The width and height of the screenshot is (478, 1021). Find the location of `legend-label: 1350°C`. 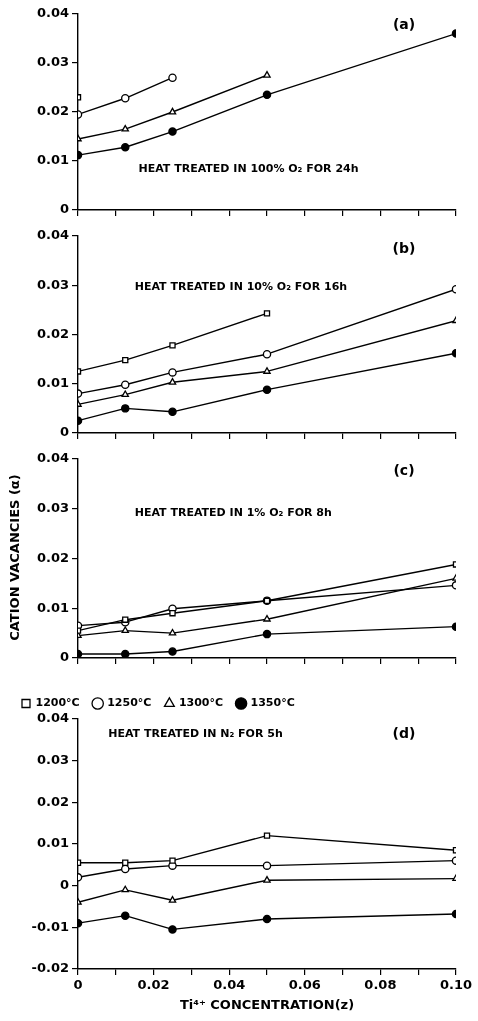

legend-label: 1350°C is located at coordinates (272, 703).